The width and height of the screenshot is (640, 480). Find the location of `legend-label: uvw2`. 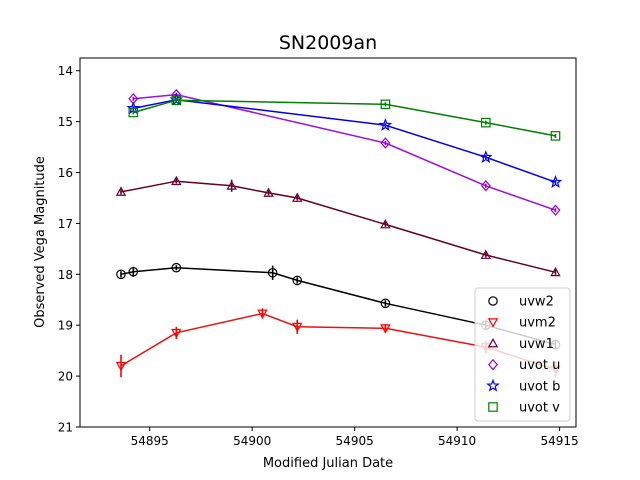

legend-label: uvw2 is located at coordinates (536, 302).